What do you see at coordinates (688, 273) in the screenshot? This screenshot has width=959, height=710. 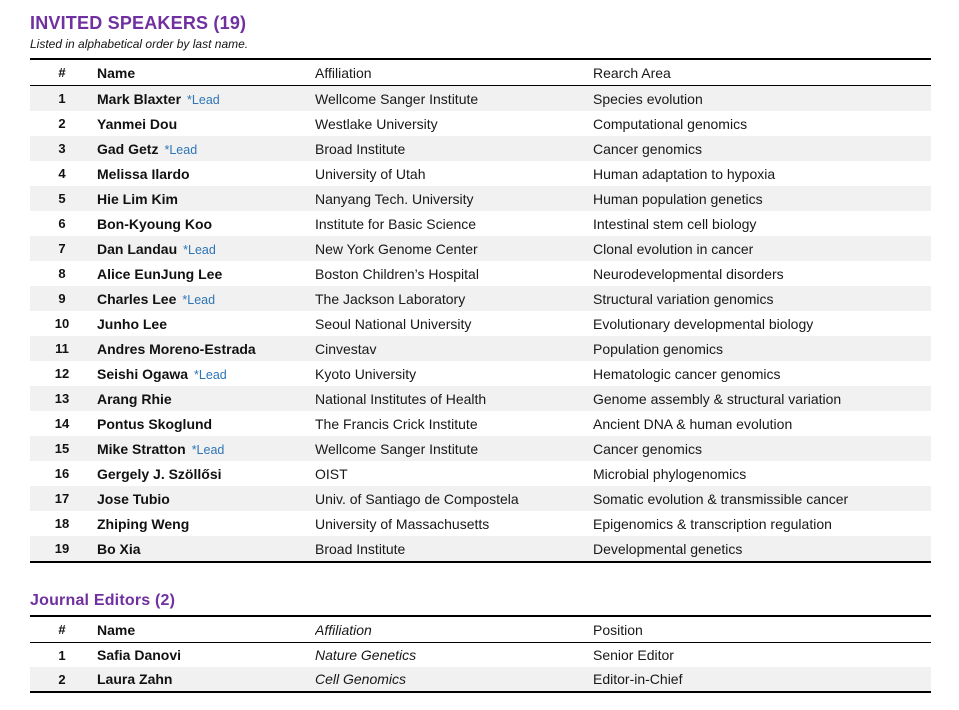 I see `speaker-research-area: Neurodevelopmental disorders` at bounding box center [688, 273].